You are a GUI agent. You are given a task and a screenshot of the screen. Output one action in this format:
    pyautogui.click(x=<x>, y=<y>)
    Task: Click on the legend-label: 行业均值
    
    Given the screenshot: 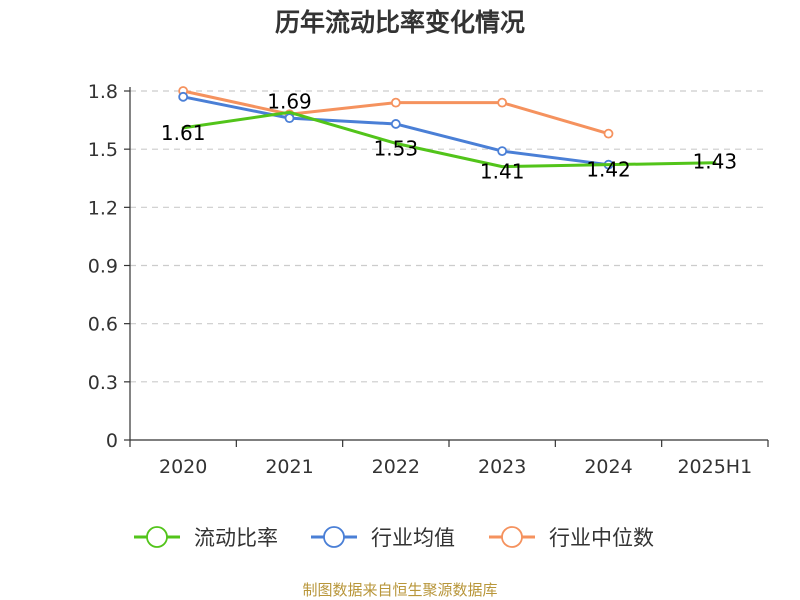 What is the action you would take?
    pyautogui.click(x=413, y=538)
    